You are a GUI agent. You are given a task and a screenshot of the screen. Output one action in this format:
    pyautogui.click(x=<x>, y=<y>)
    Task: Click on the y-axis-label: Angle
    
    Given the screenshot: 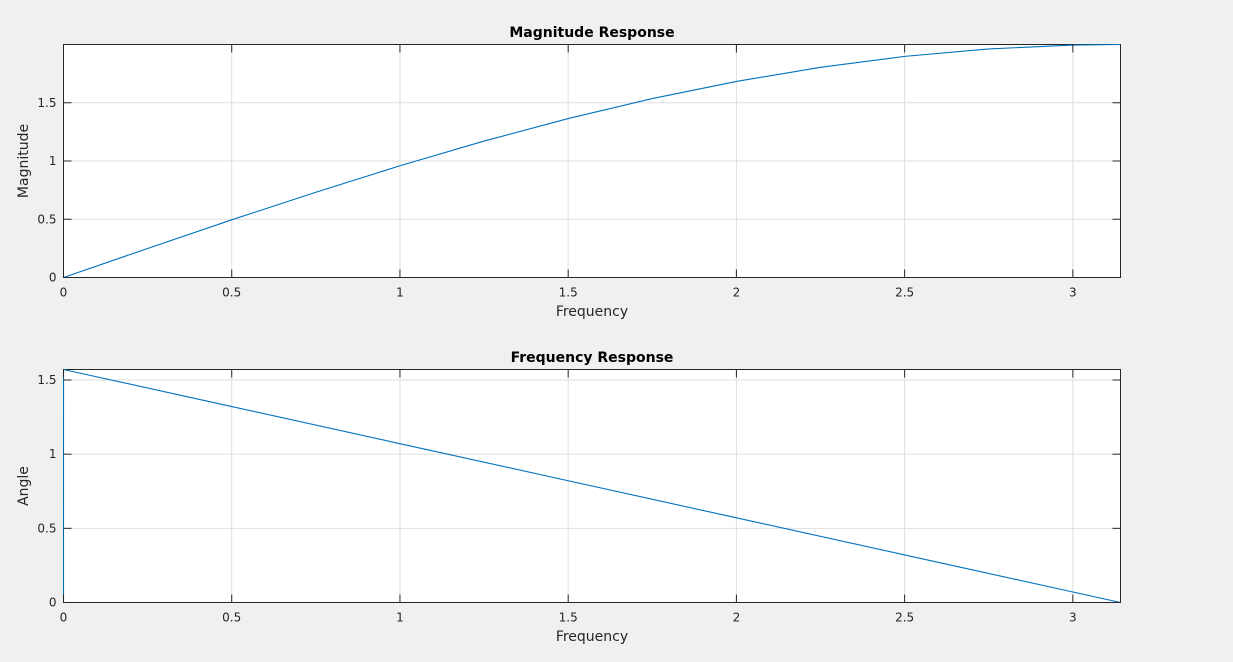 What is the action you would take?
    pyautogui.click(x=24, y=486)
    